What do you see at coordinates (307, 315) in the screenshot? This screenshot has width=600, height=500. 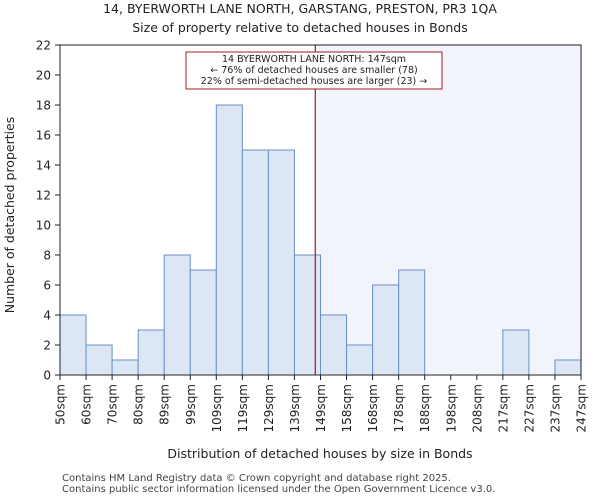 I see `bar-139sqm` at bounding box center [307, 315].